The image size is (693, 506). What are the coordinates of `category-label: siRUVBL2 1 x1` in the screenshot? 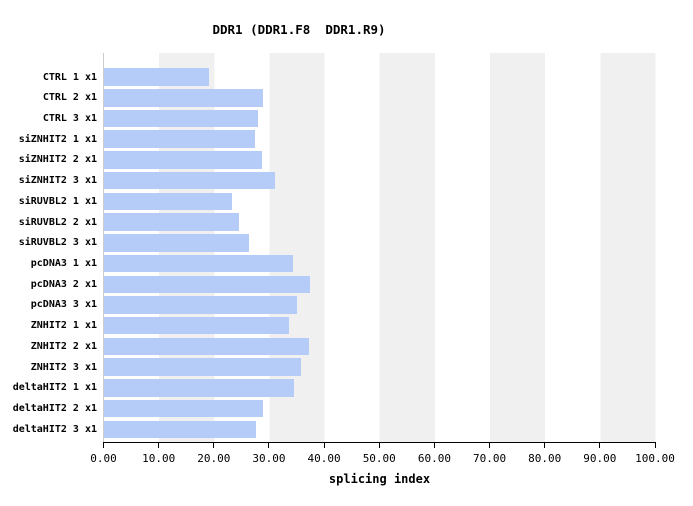 It's located at (57, 201).